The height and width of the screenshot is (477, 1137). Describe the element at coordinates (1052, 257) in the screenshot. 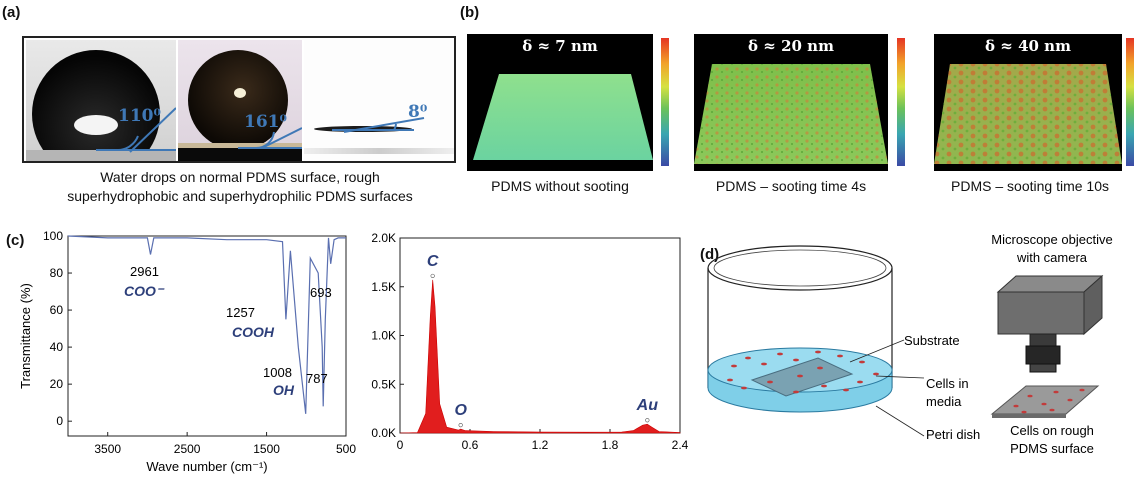

I see `label-objective-2: with camera` at that location.